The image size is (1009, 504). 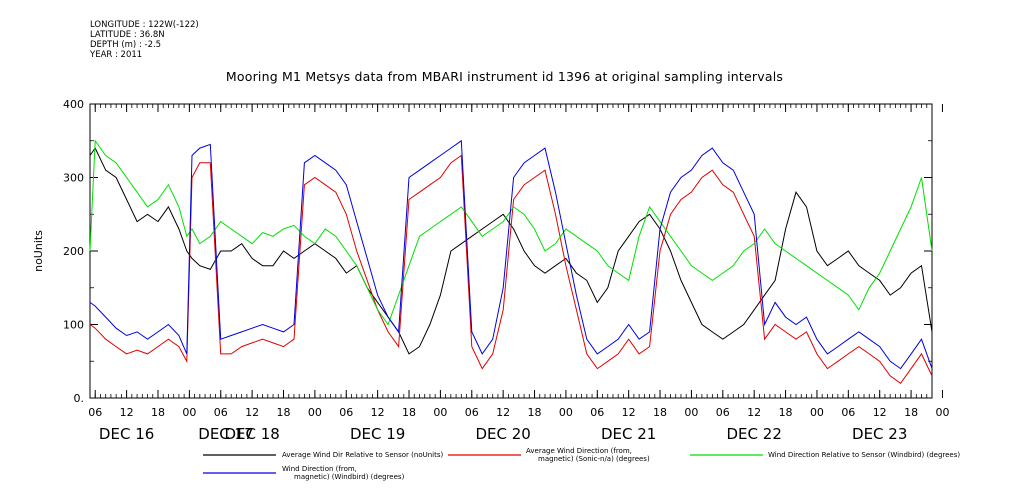 I want to click on longitude-label: LONGITUDE : 122W(-122), so click(x=144, y=25).